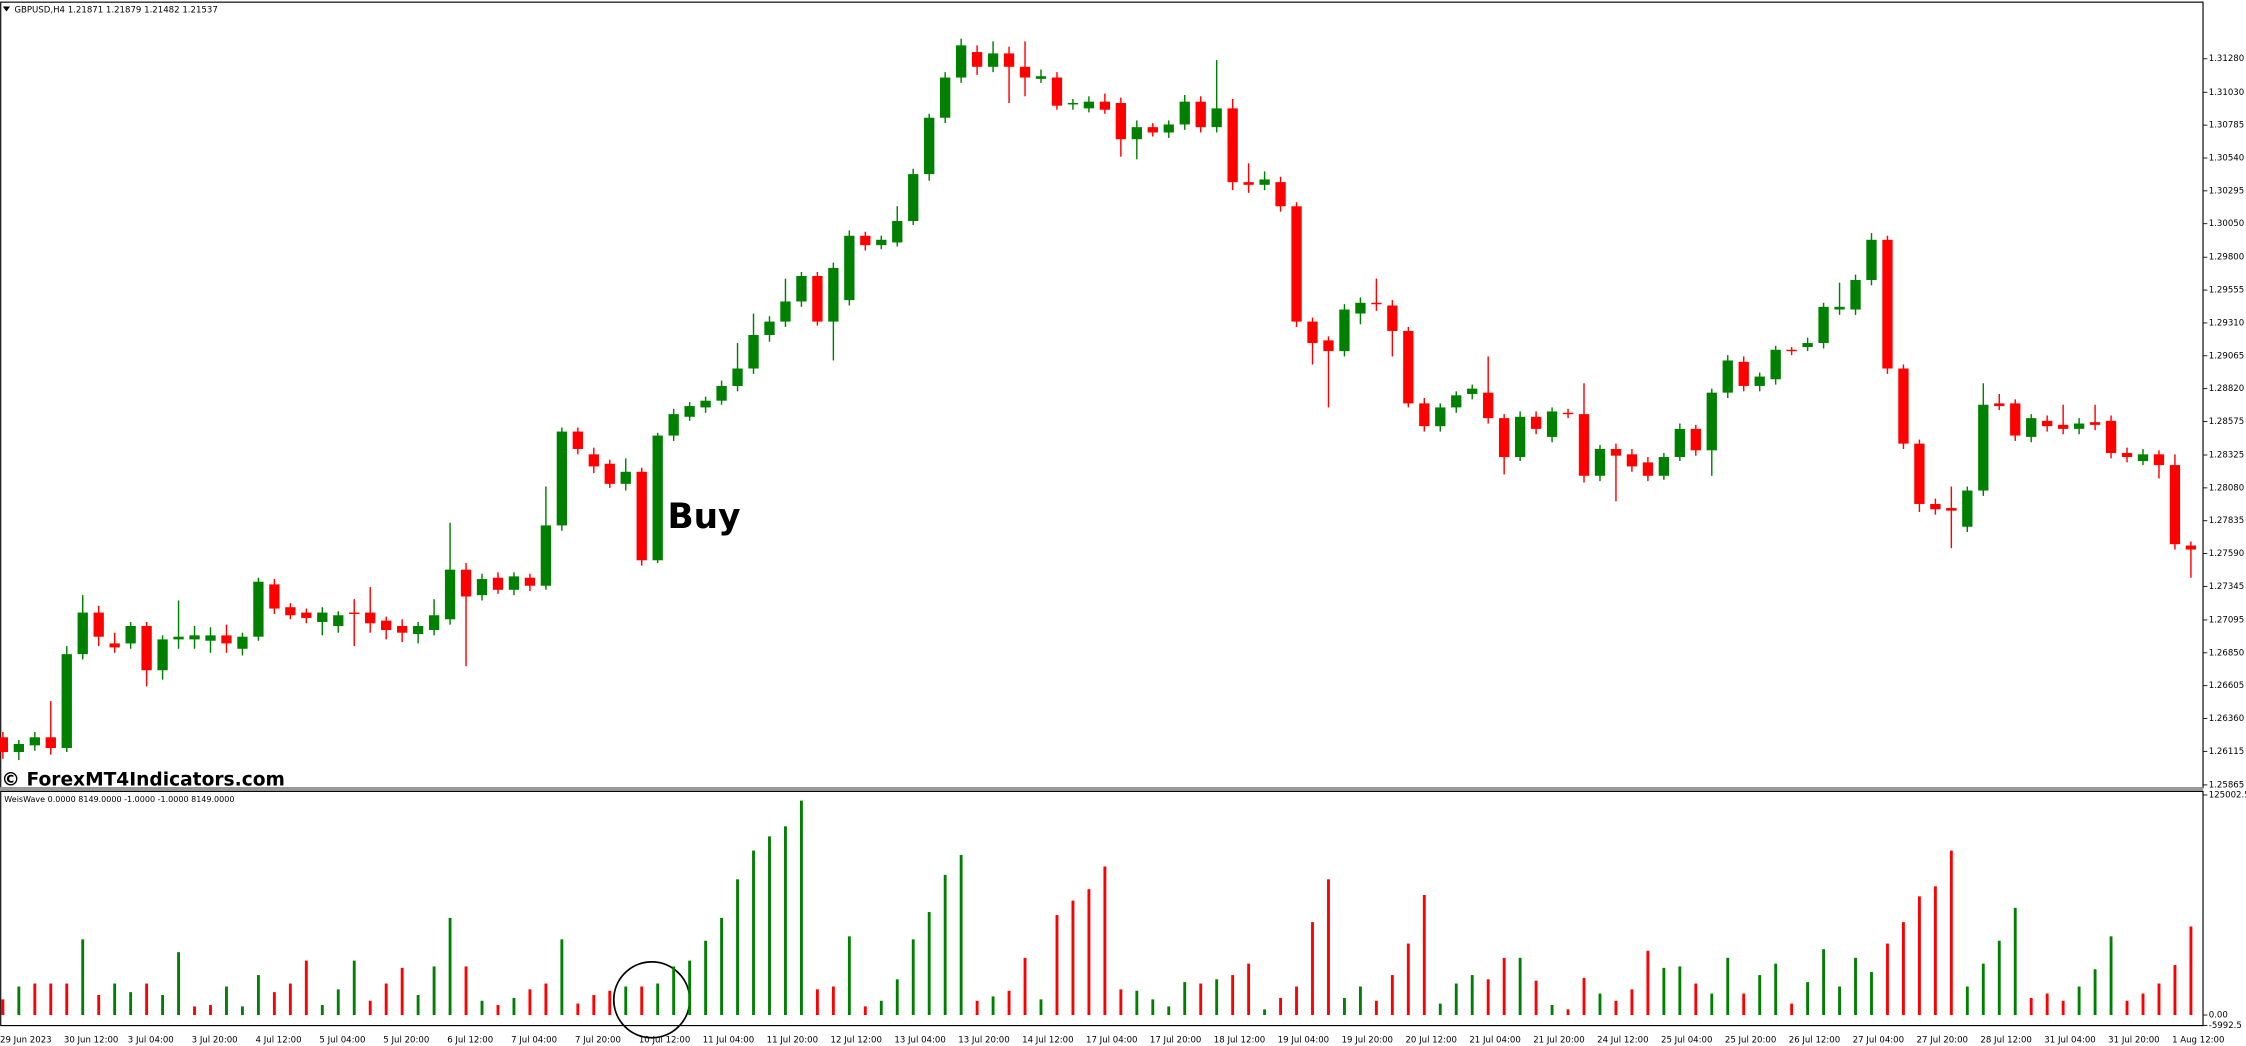 This screenshot has height=1046, width=2246. What do you see at coordinates (2226, 554) in the screenshot?
I see `y-tick-label: 1.27590` at bounding box center [2226, 554].